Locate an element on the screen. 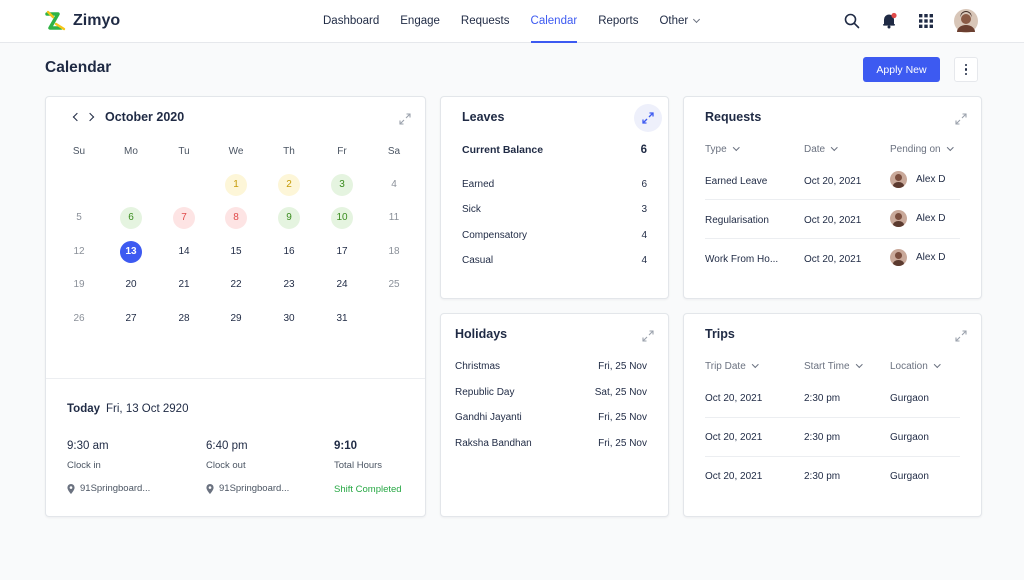 This screenshot has width=1024, height=580. calendar-day: 5 is located at coordinates (79, 217).